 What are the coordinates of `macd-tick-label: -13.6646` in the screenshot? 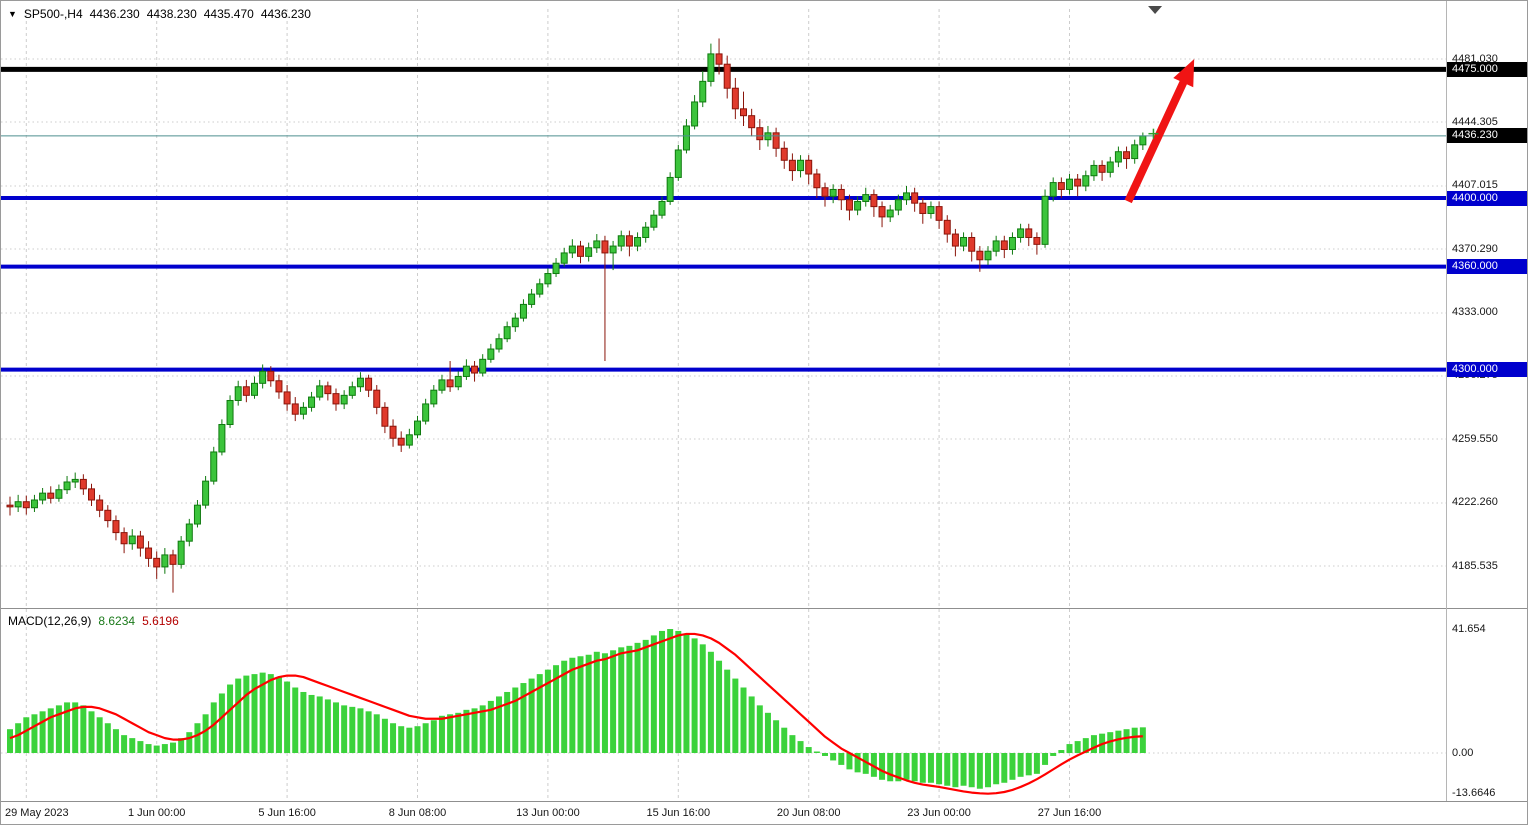 It's located at (1474, 793).